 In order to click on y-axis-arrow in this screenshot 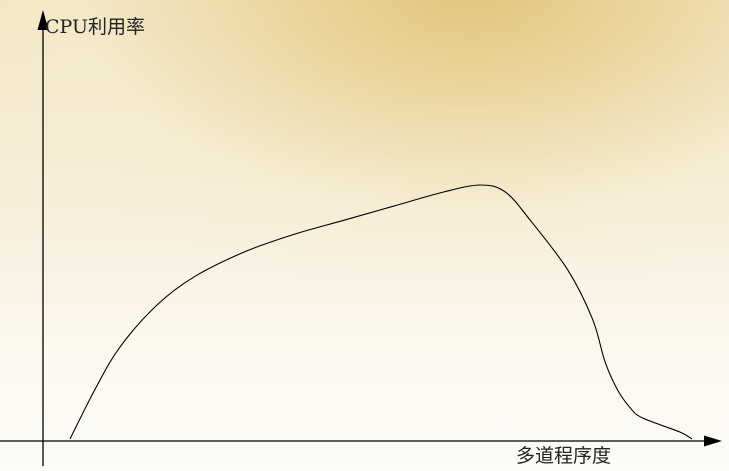, I will do `click(43, 20)`.